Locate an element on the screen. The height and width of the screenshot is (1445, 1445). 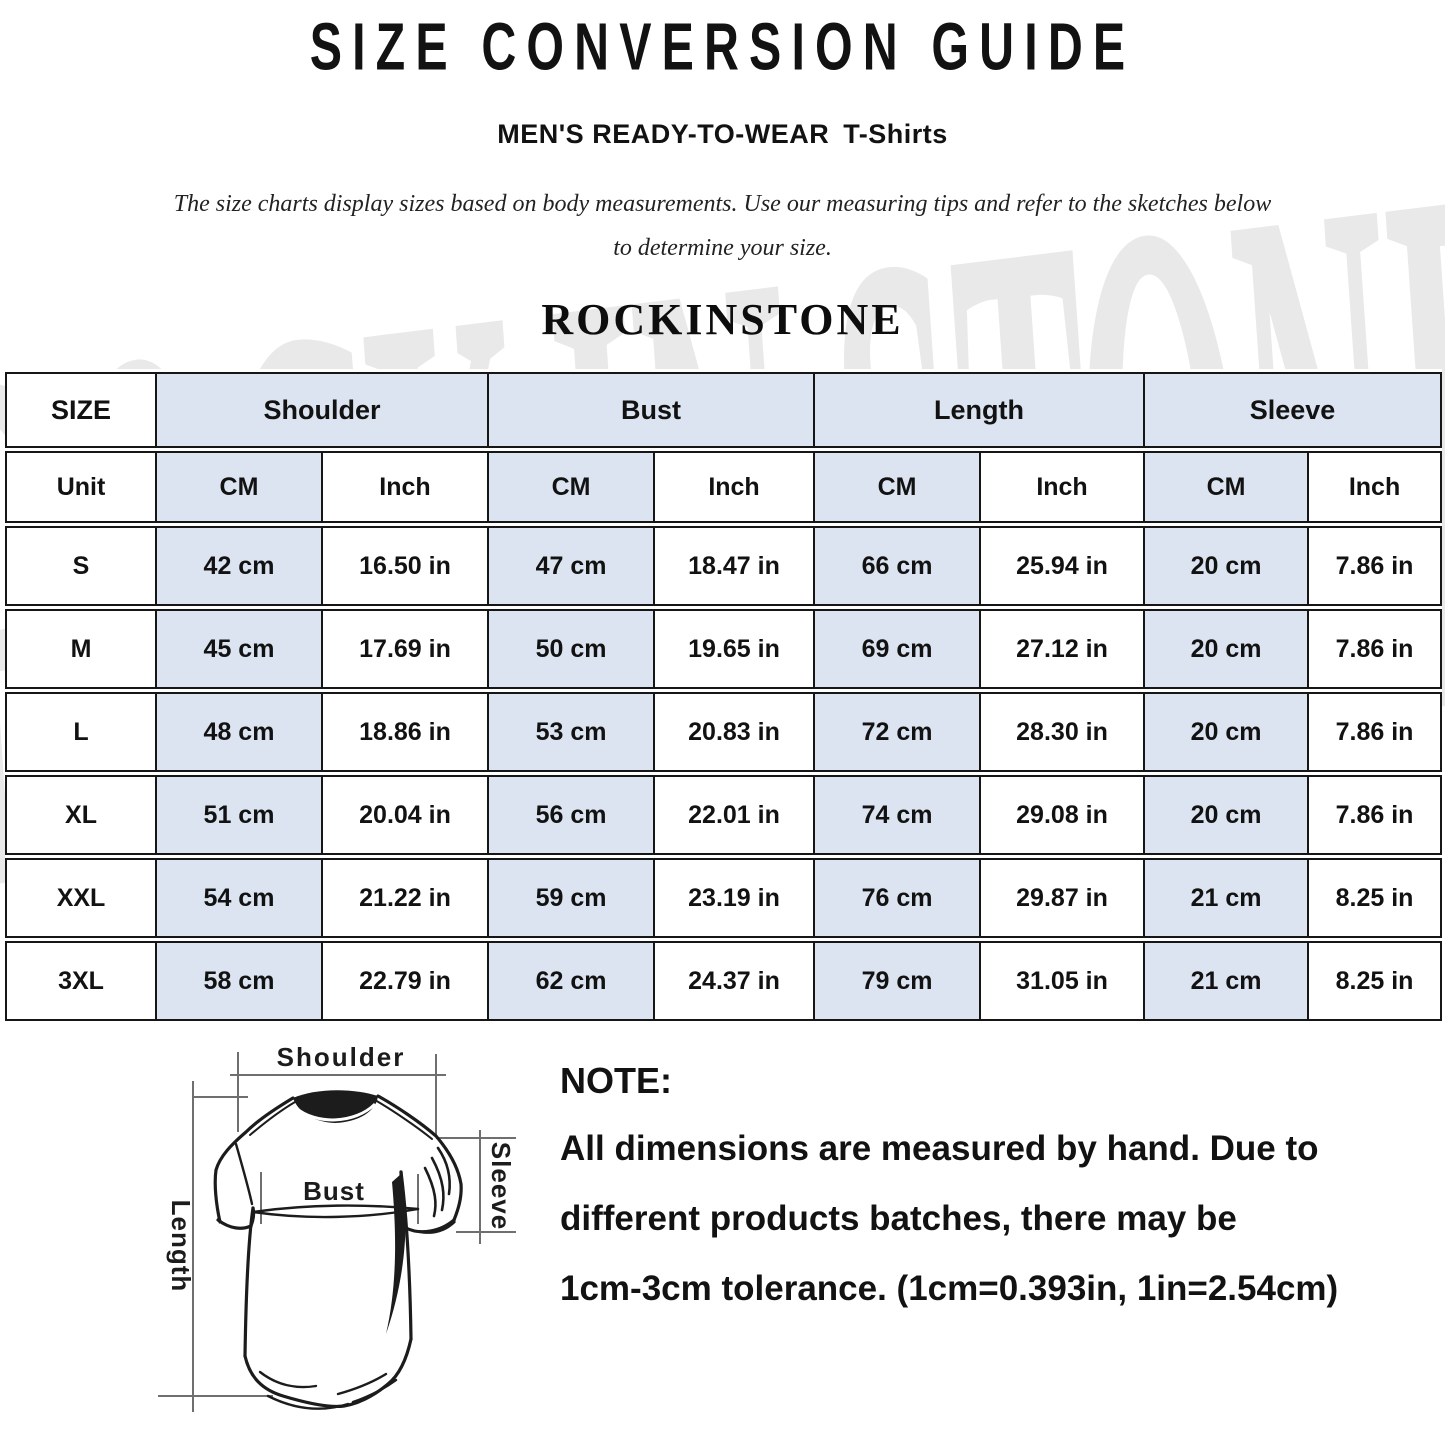
value-cell: 27.12 in is located at coordinates (1063, 649).